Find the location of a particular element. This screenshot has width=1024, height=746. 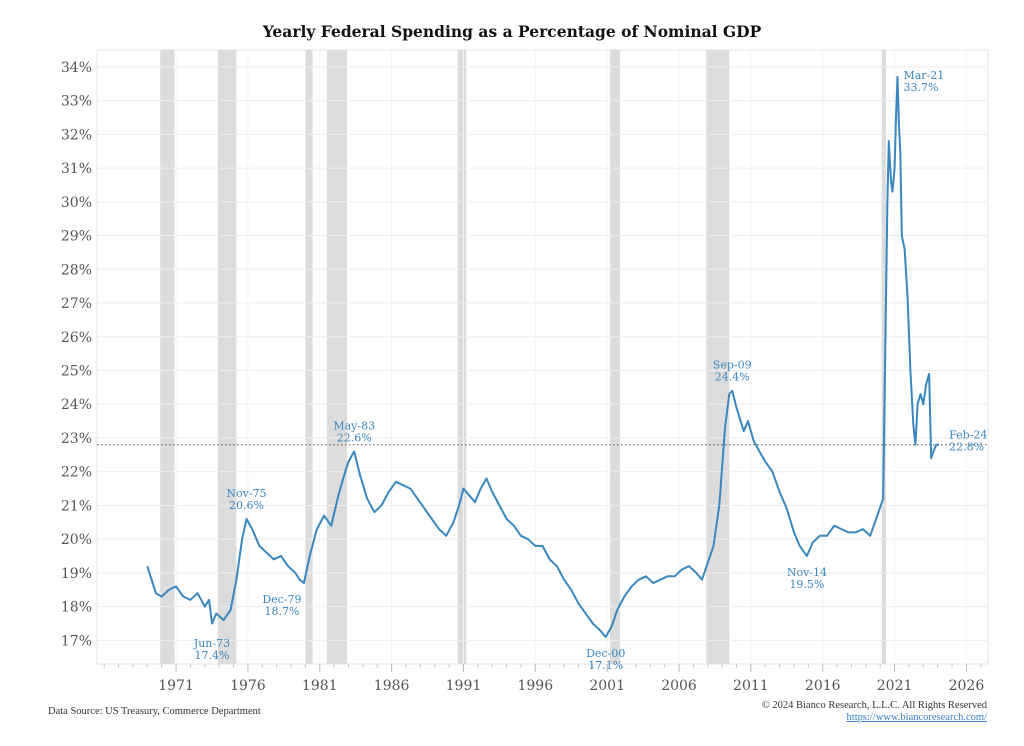

x-tick-label: 1991 is located at coordinates (464, 686).